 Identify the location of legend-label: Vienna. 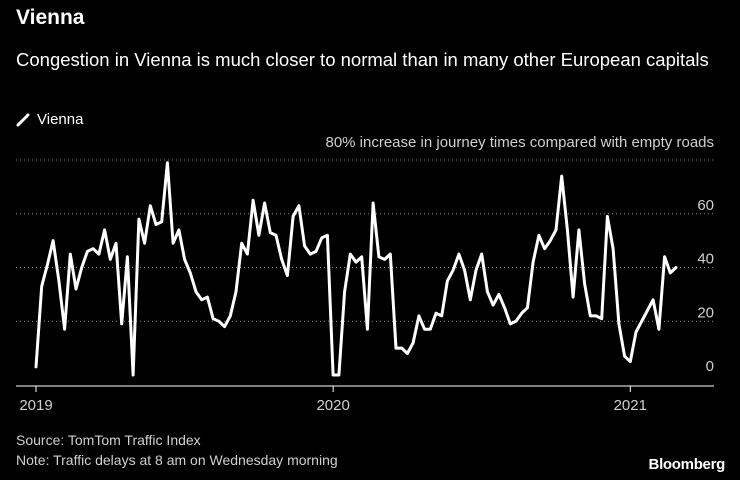
(60, 119).